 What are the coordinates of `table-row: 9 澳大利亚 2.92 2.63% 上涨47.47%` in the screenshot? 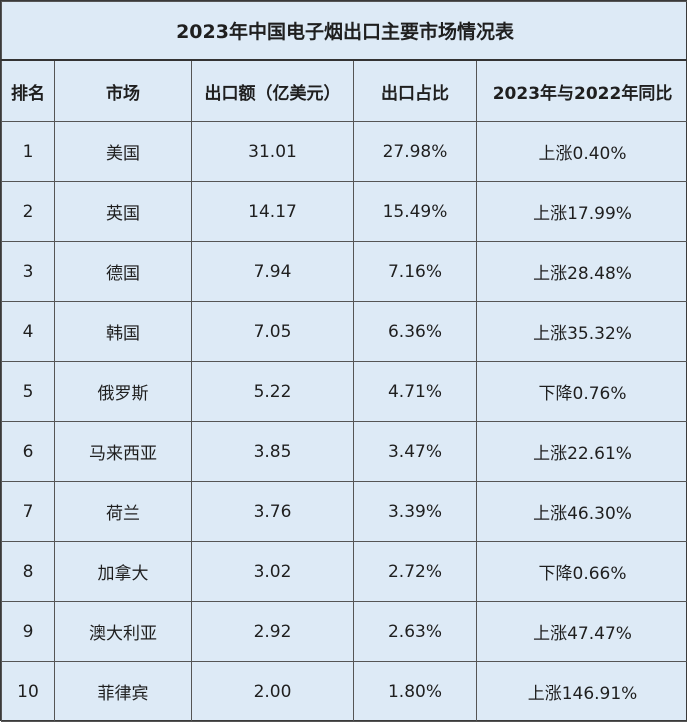 It's located at (344, 632).